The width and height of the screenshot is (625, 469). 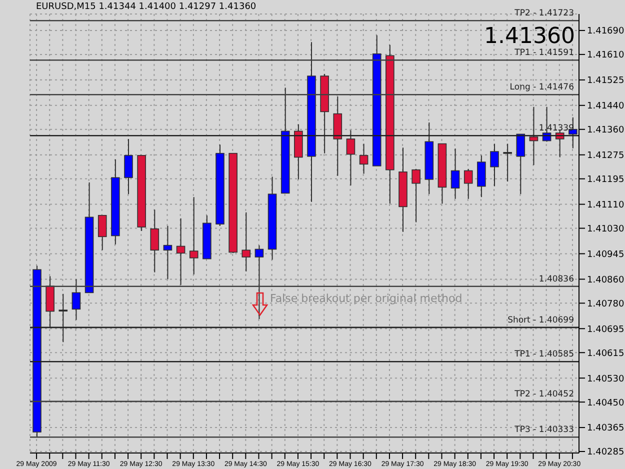 I want to click on ref-line-label: 1.40836, so click(x=556, y=279).